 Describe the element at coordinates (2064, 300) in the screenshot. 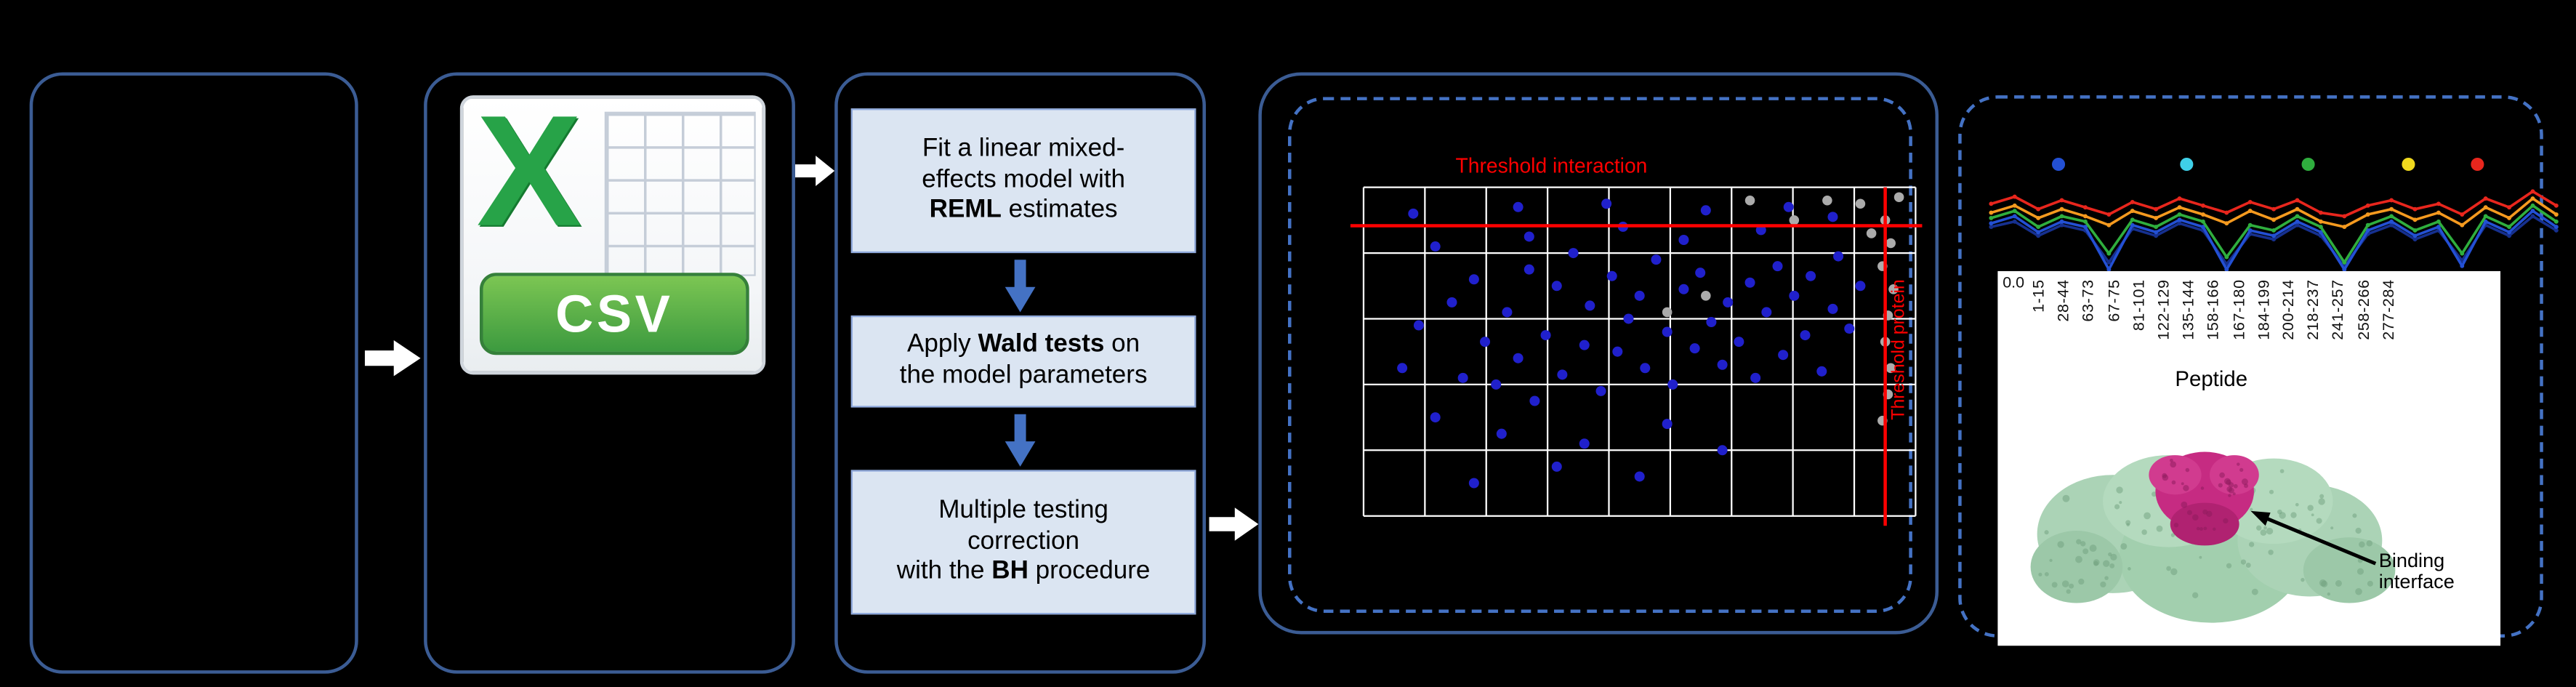

I see `peptide-tick-label: 28-44` at that location.